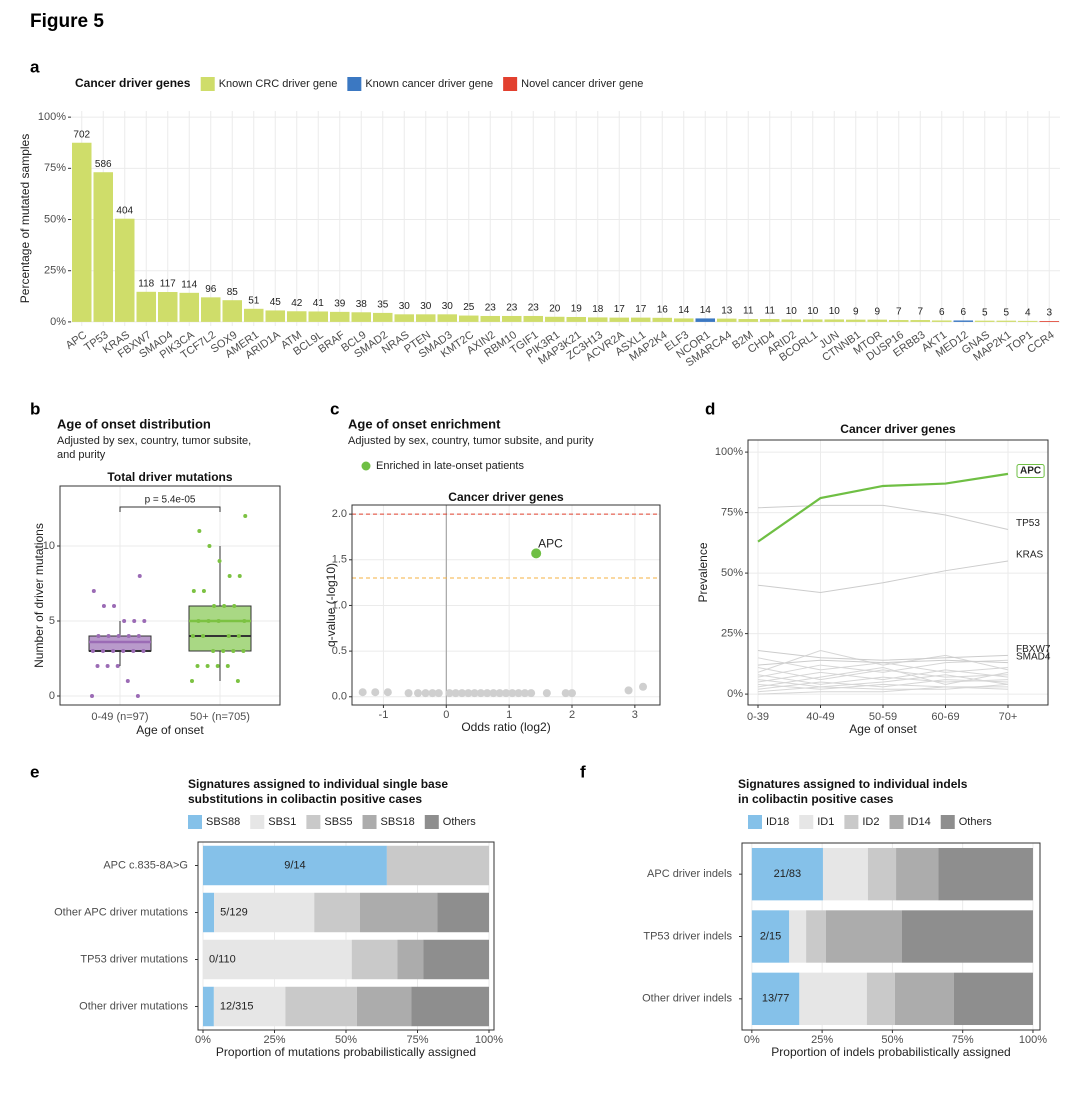 The height and width of the screenshot is (1096, 1080). I want to click on bar-label: 12/315, so click(237, 1006).